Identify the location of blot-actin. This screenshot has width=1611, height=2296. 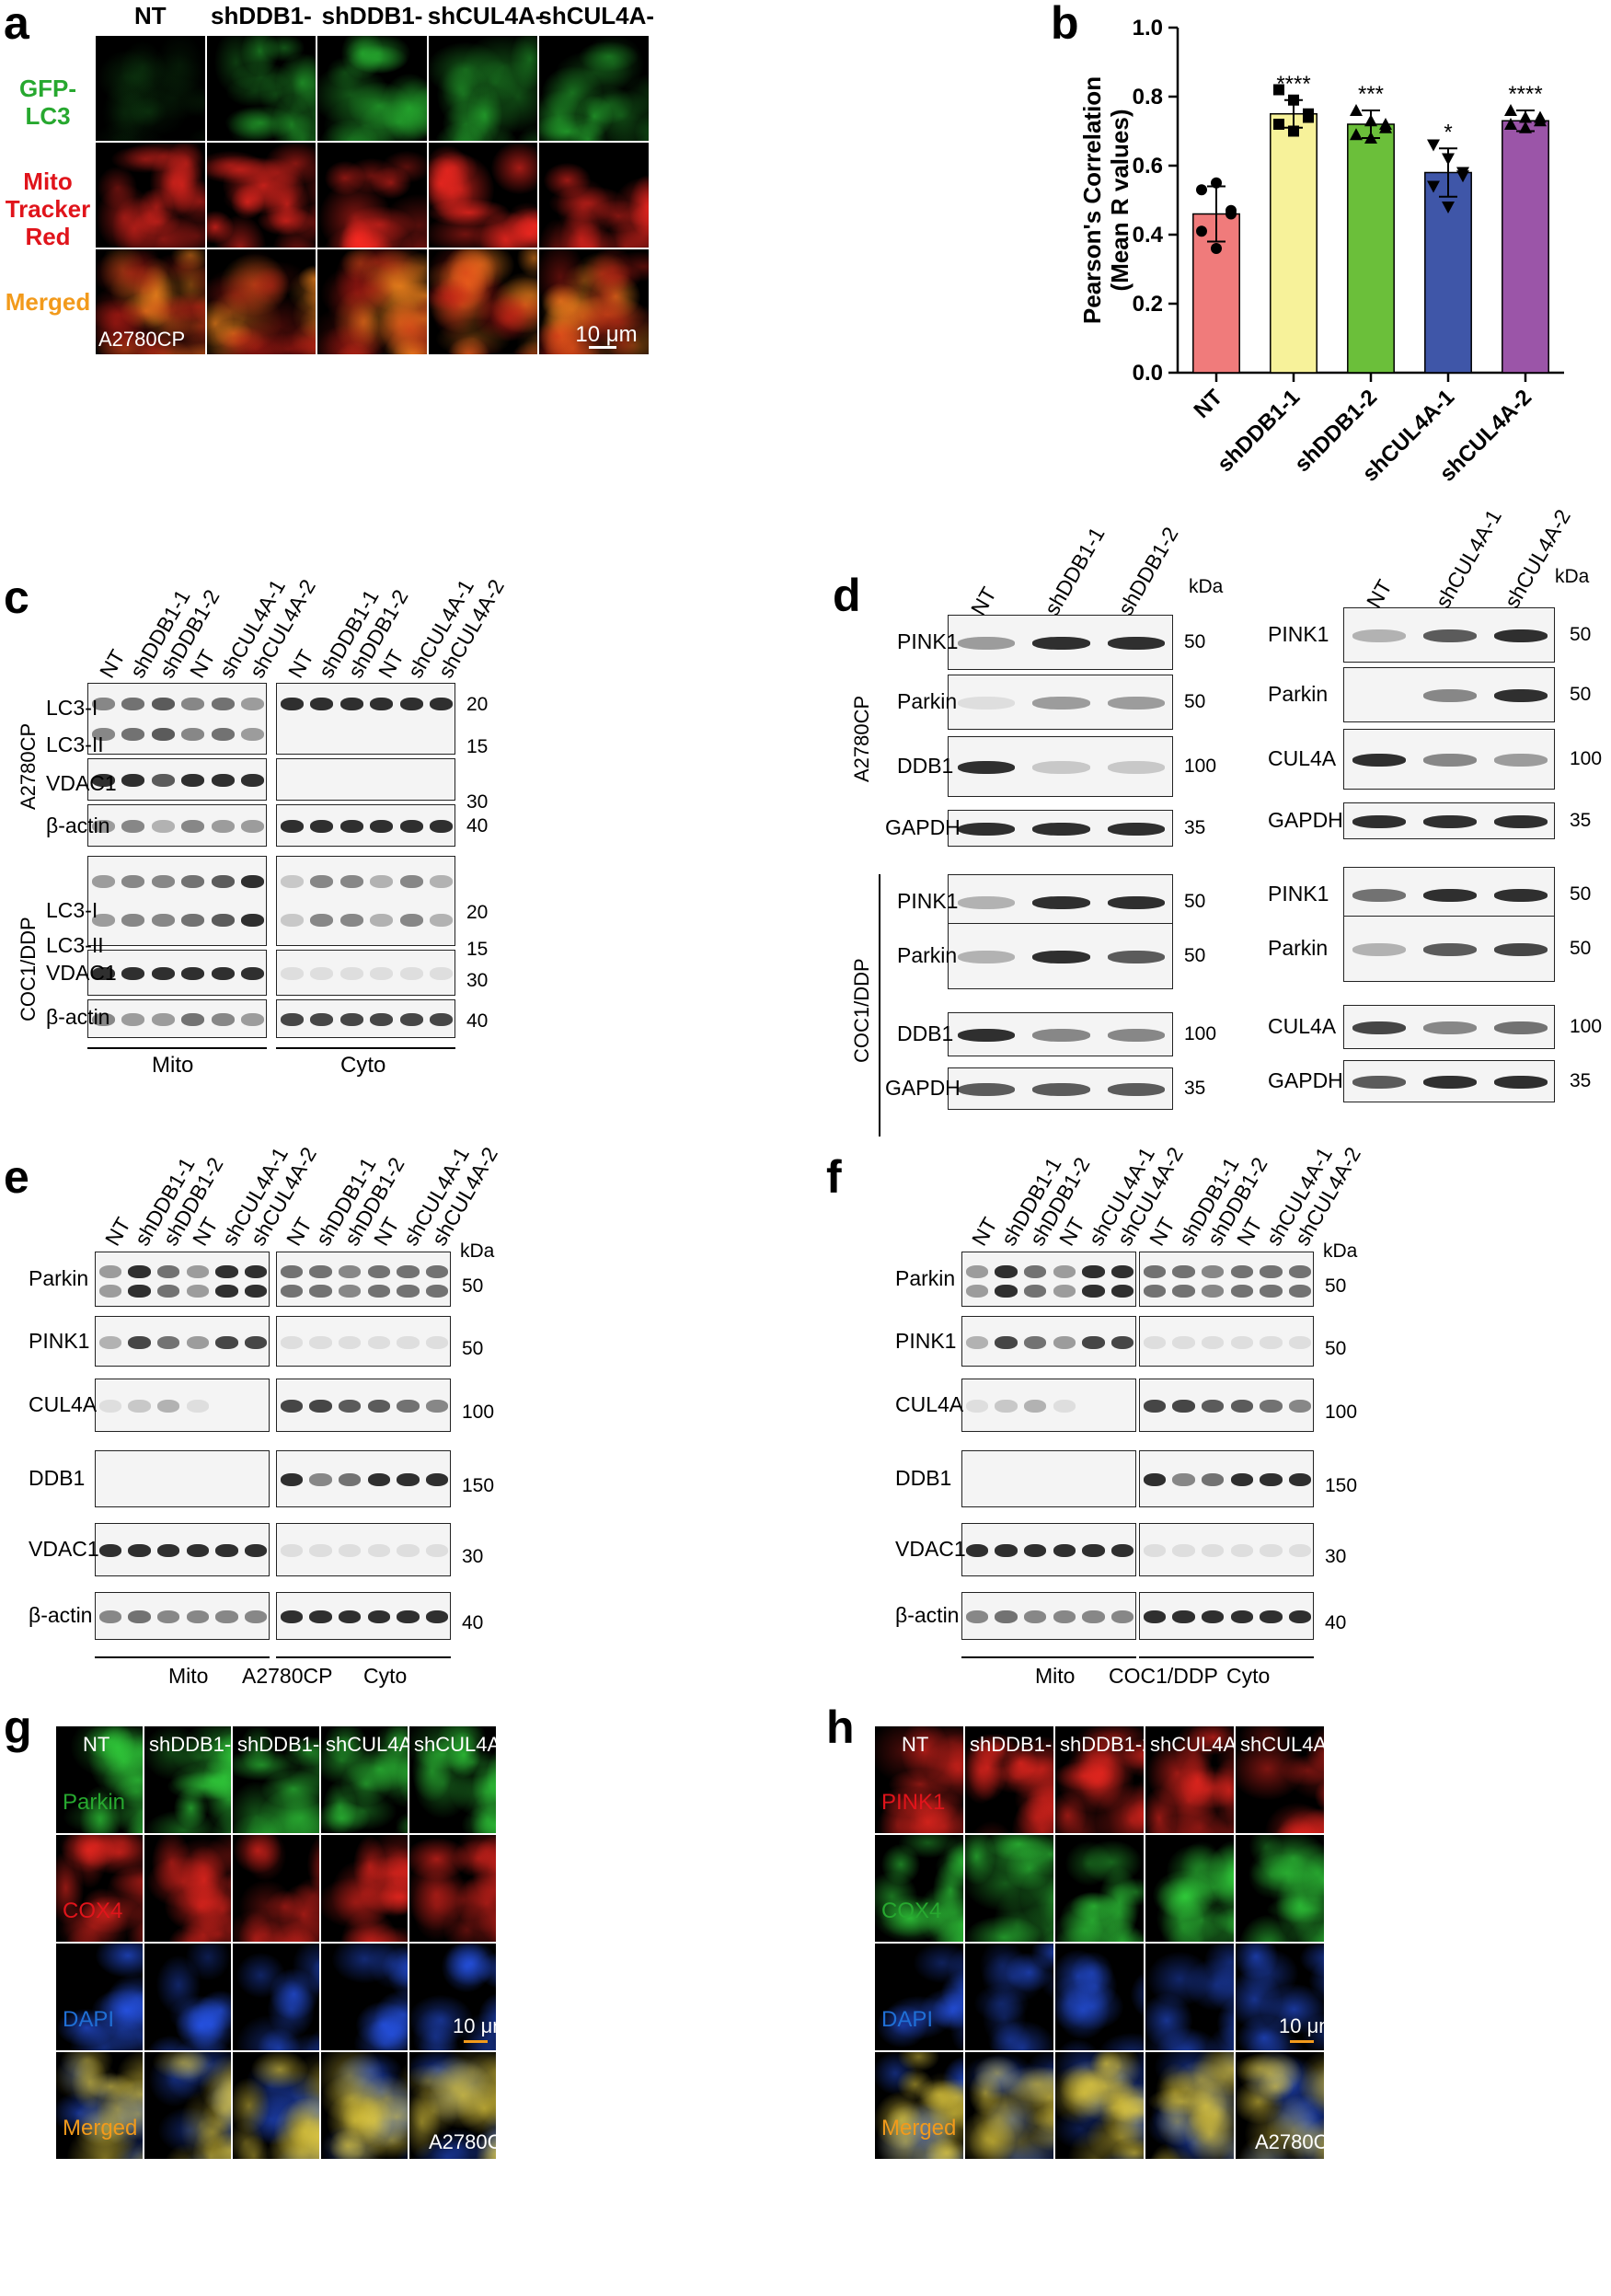
(365, 826).